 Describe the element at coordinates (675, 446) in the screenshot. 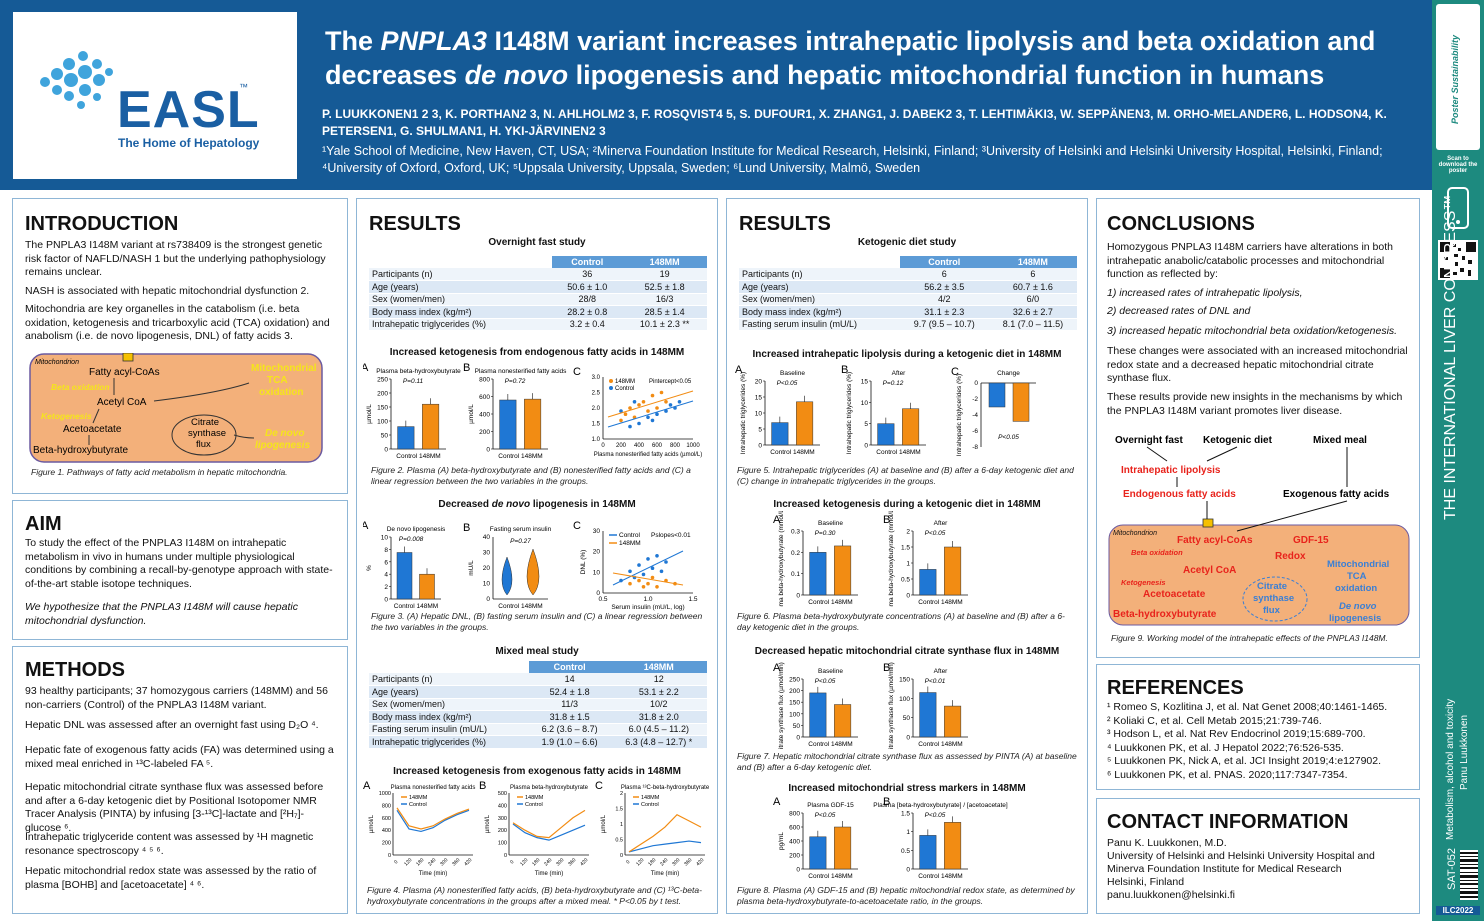

I see `x-tick-label: 800` at that location.